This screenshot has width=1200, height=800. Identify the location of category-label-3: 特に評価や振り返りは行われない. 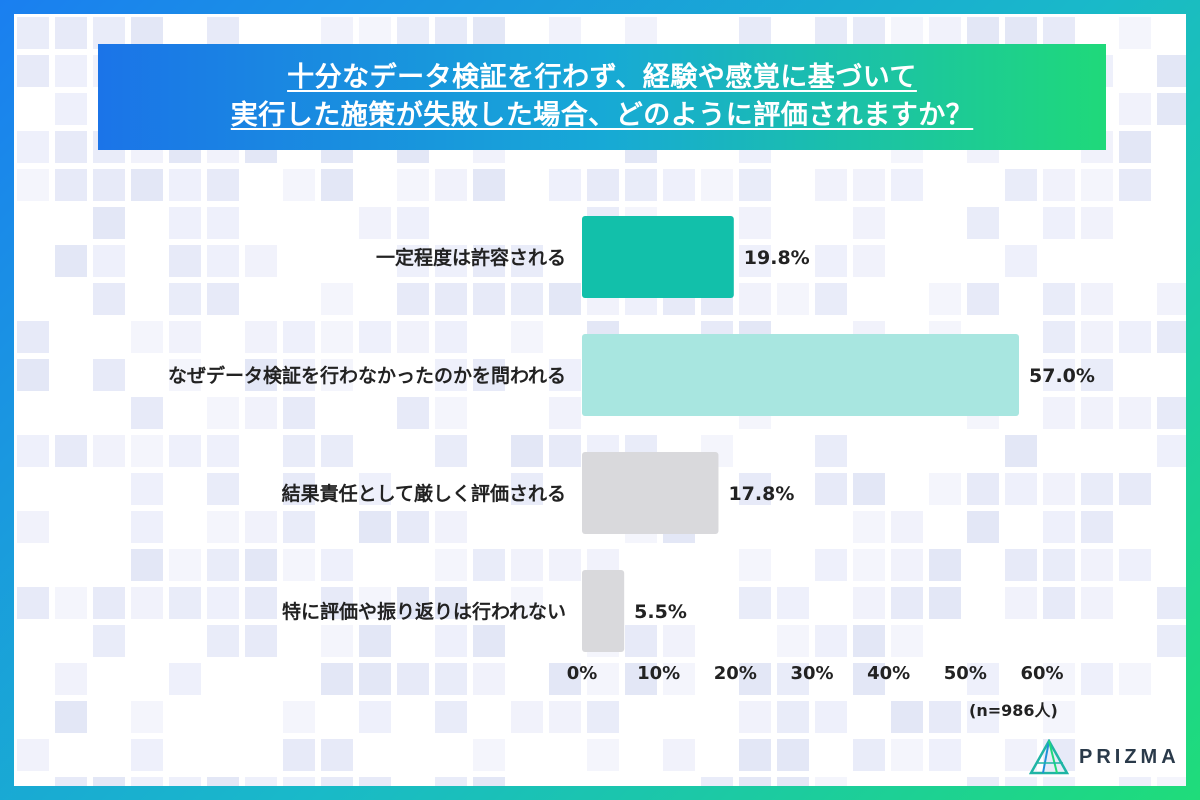
(424, 611).